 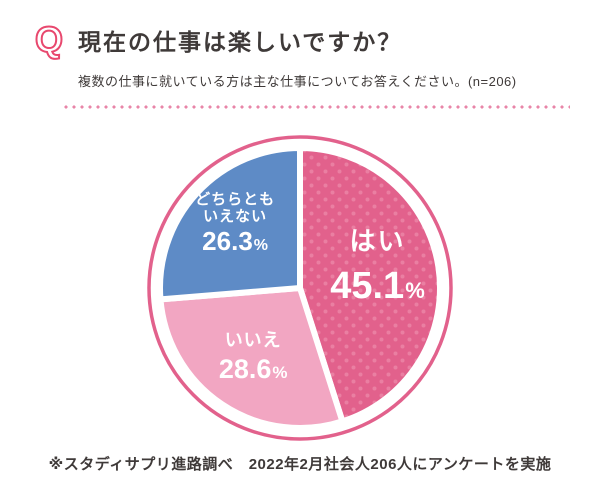 I want to click on pie-slice-2-label: いいえ, so click(x=253, y=340).